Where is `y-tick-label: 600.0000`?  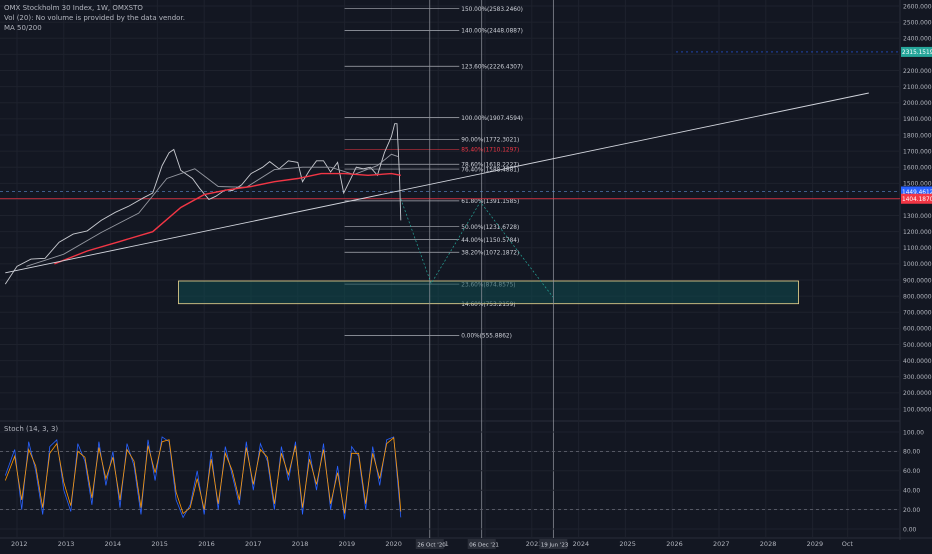
y-tick-label: 600.0000 is located at coordinates (917, 329).